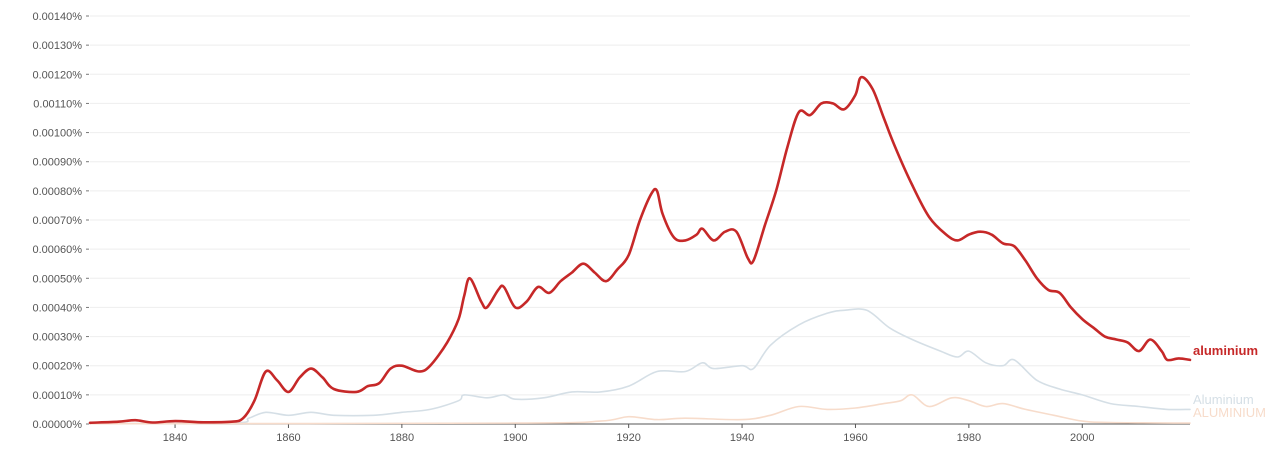 The height and width of the screenshot is (452, 1280). Describe the element at coordinates (1225, 350) in the screenshot. I see `series-label-0: aluminium` at that location.